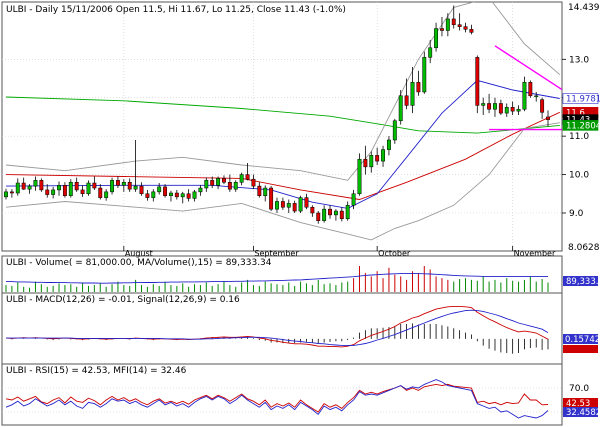  Describe the element at coordinates (579, 137) in the screenshot. I see `price-tick-label: 11.0` at that location.